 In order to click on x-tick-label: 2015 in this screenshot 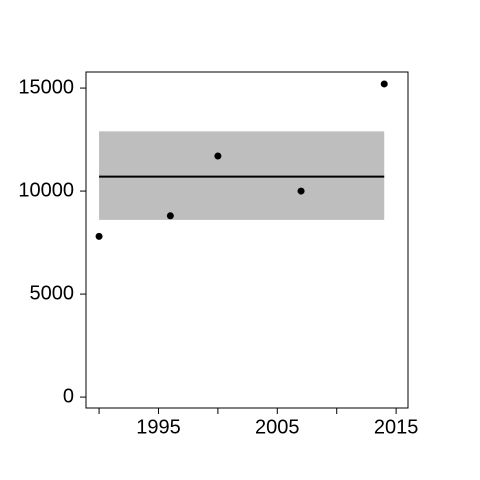, I will do `click(396, 427)`.